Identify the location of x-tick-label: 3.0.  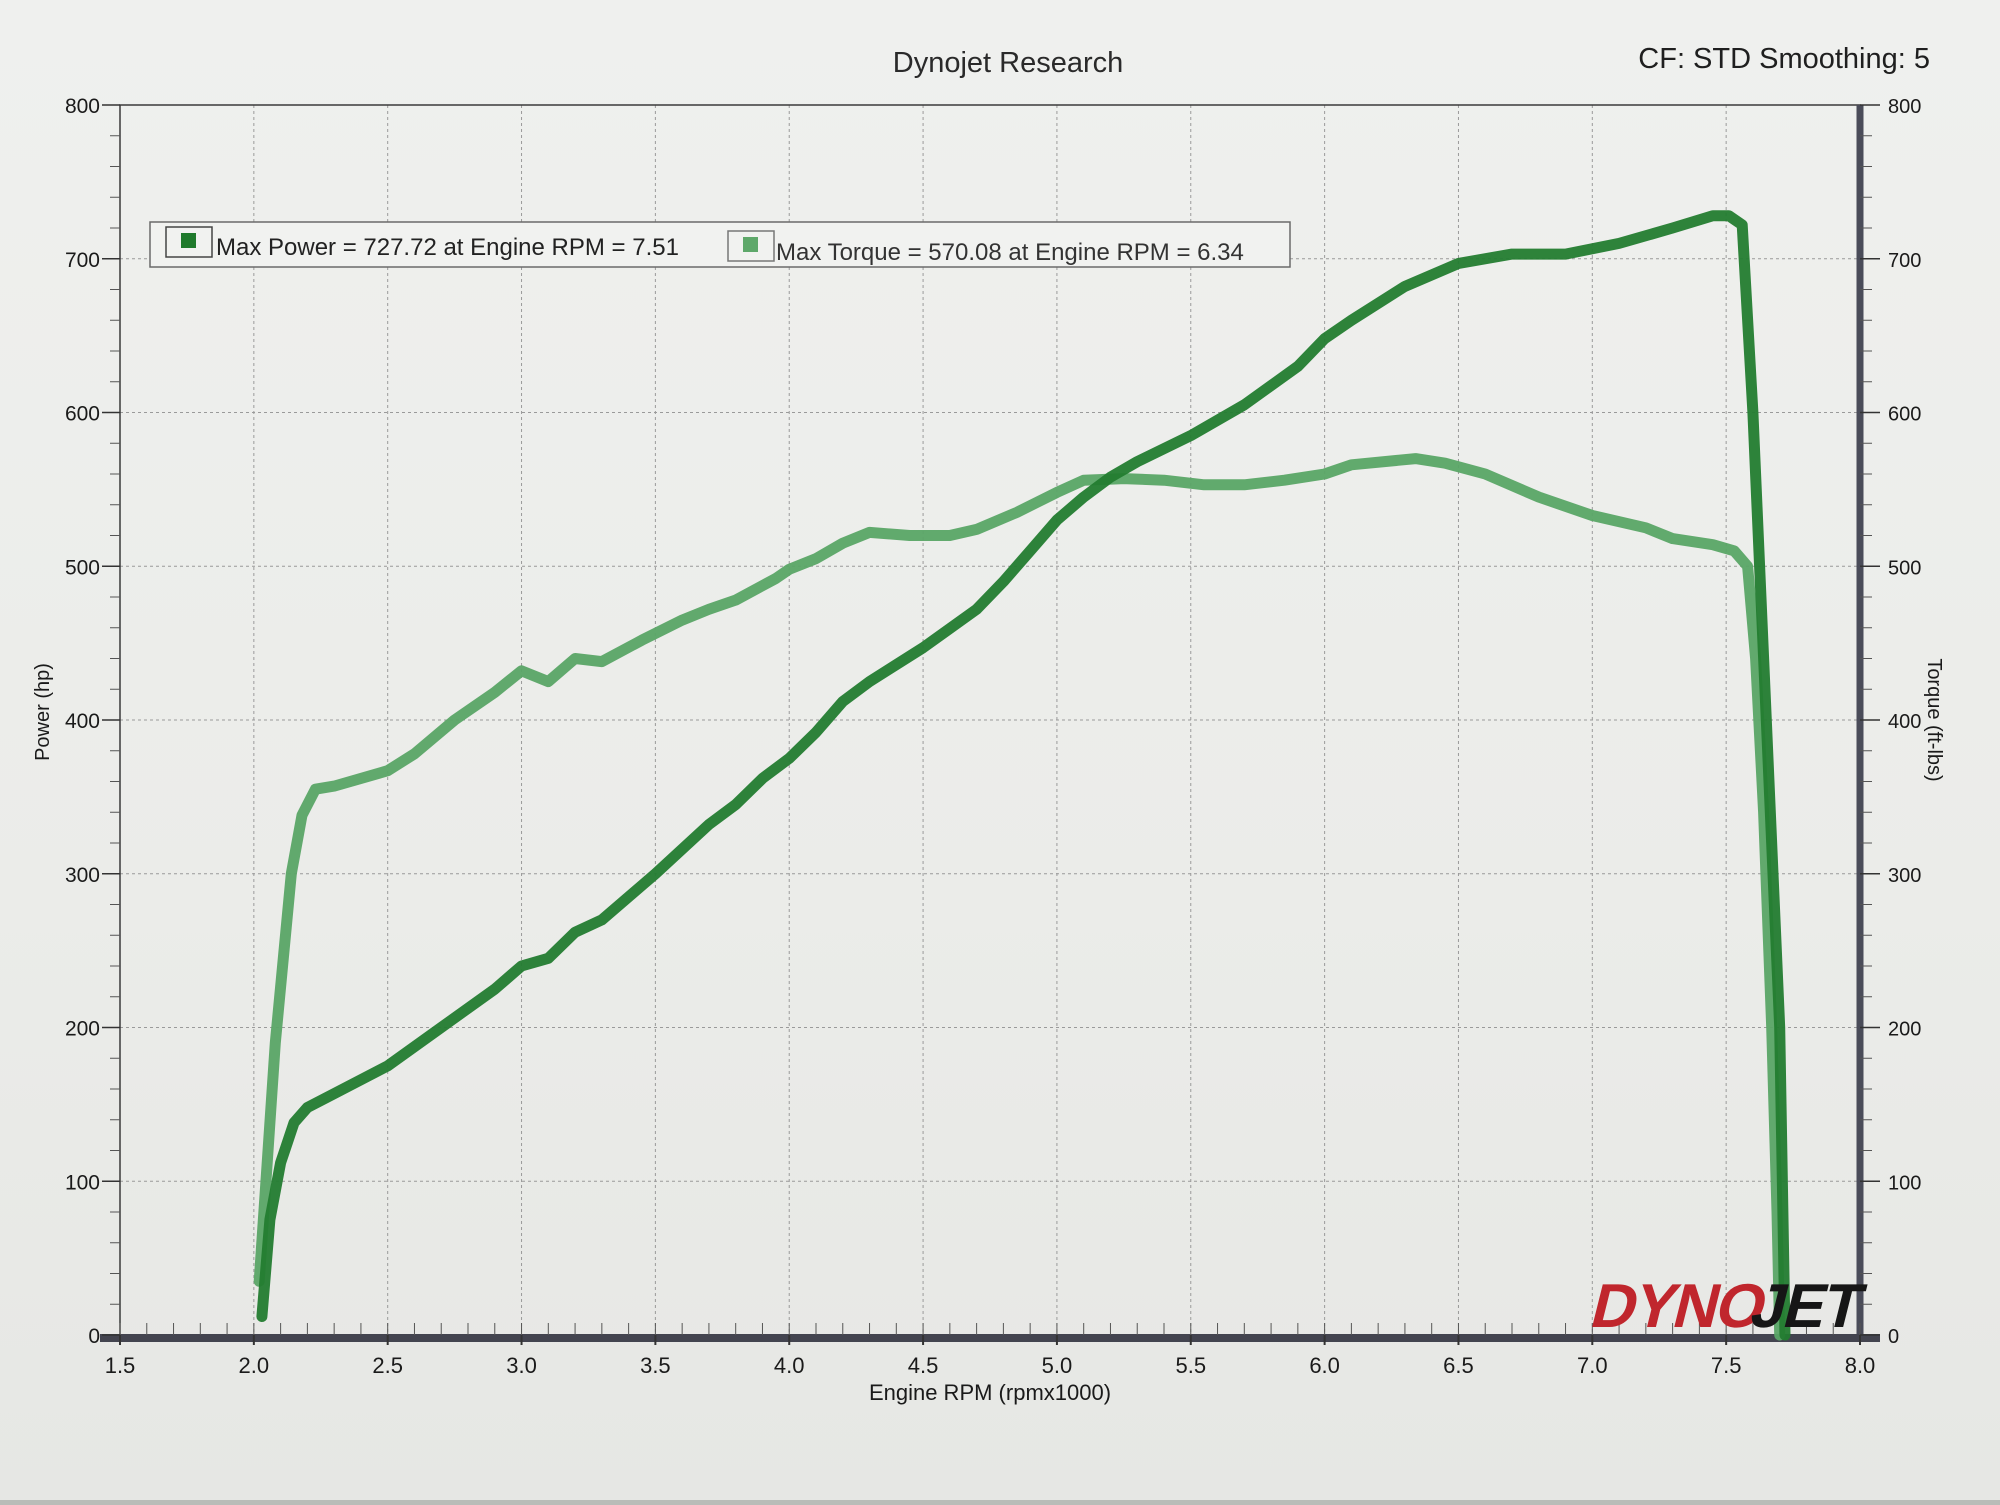
(521, 1365).